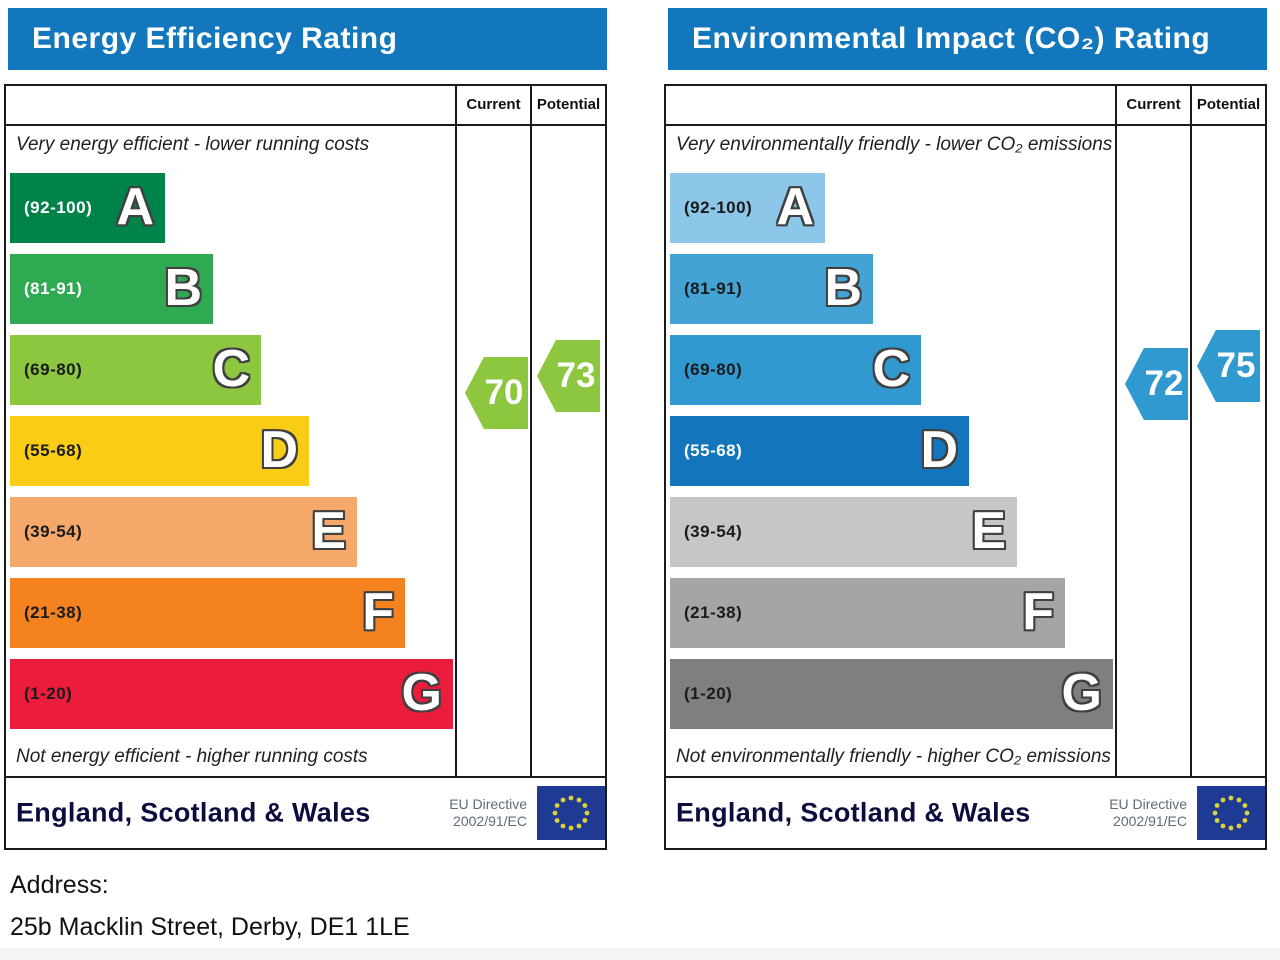 The image size is (1280, 960). I want to click on chart-title: Energy Efficiency Rating, so click(307, 39).